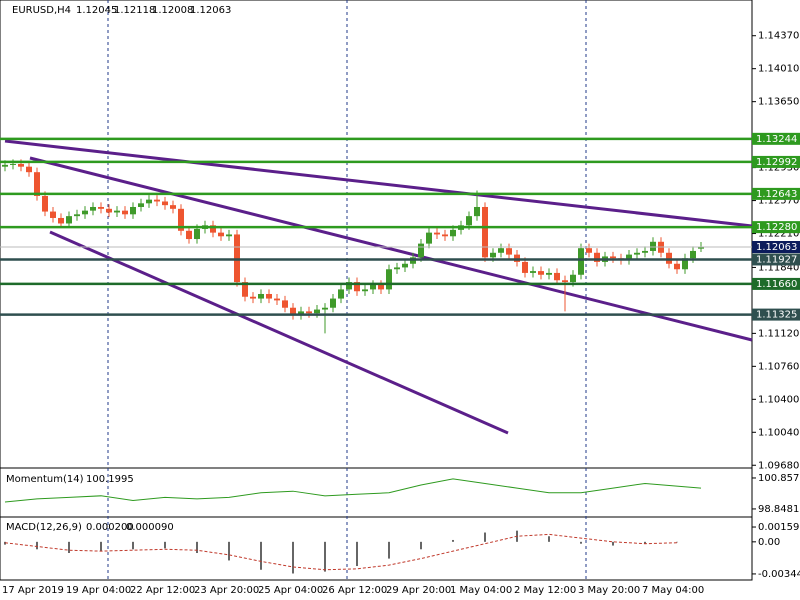  I want to click on y-tick-label: 1.09680, so click(778, 465).